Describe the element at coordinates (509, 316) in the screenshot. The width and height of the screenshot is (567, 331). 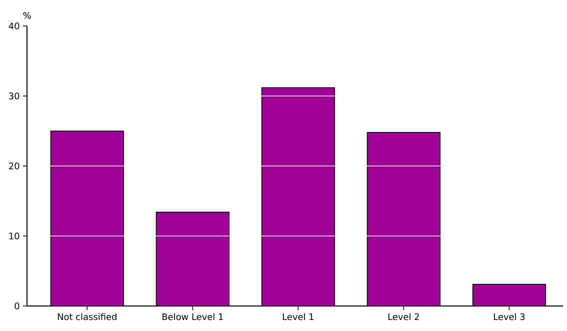
I see `x-tick-label: Level 3` at that location.